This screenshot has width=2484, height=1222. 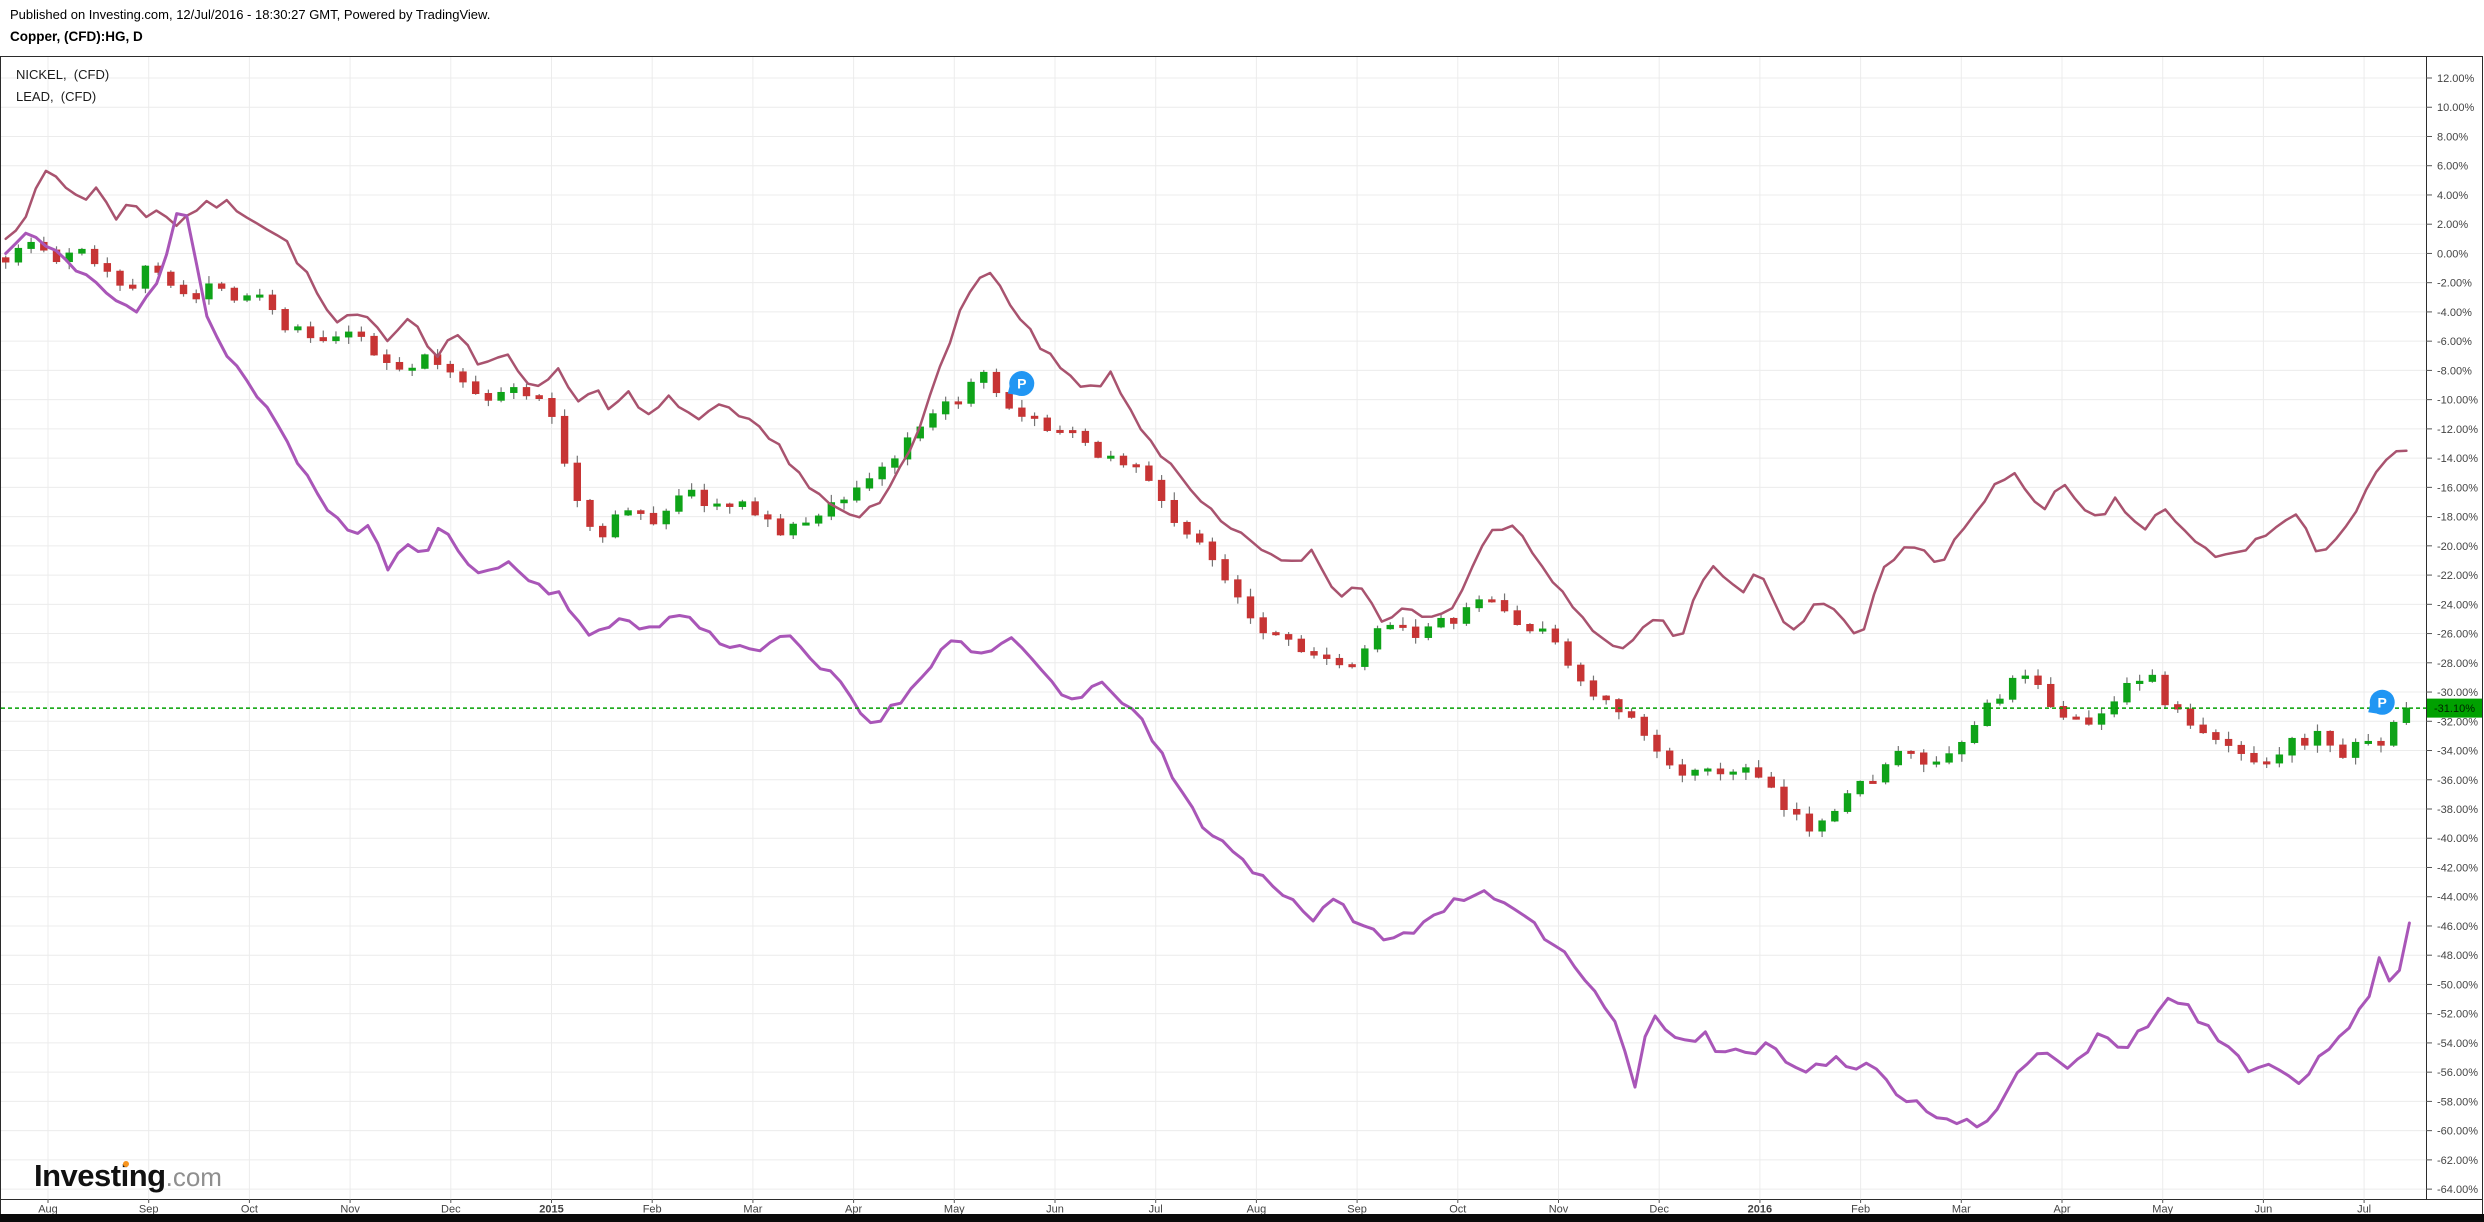 I want to click on investing-logo: Investing.com, so click(x=128, y=1176).